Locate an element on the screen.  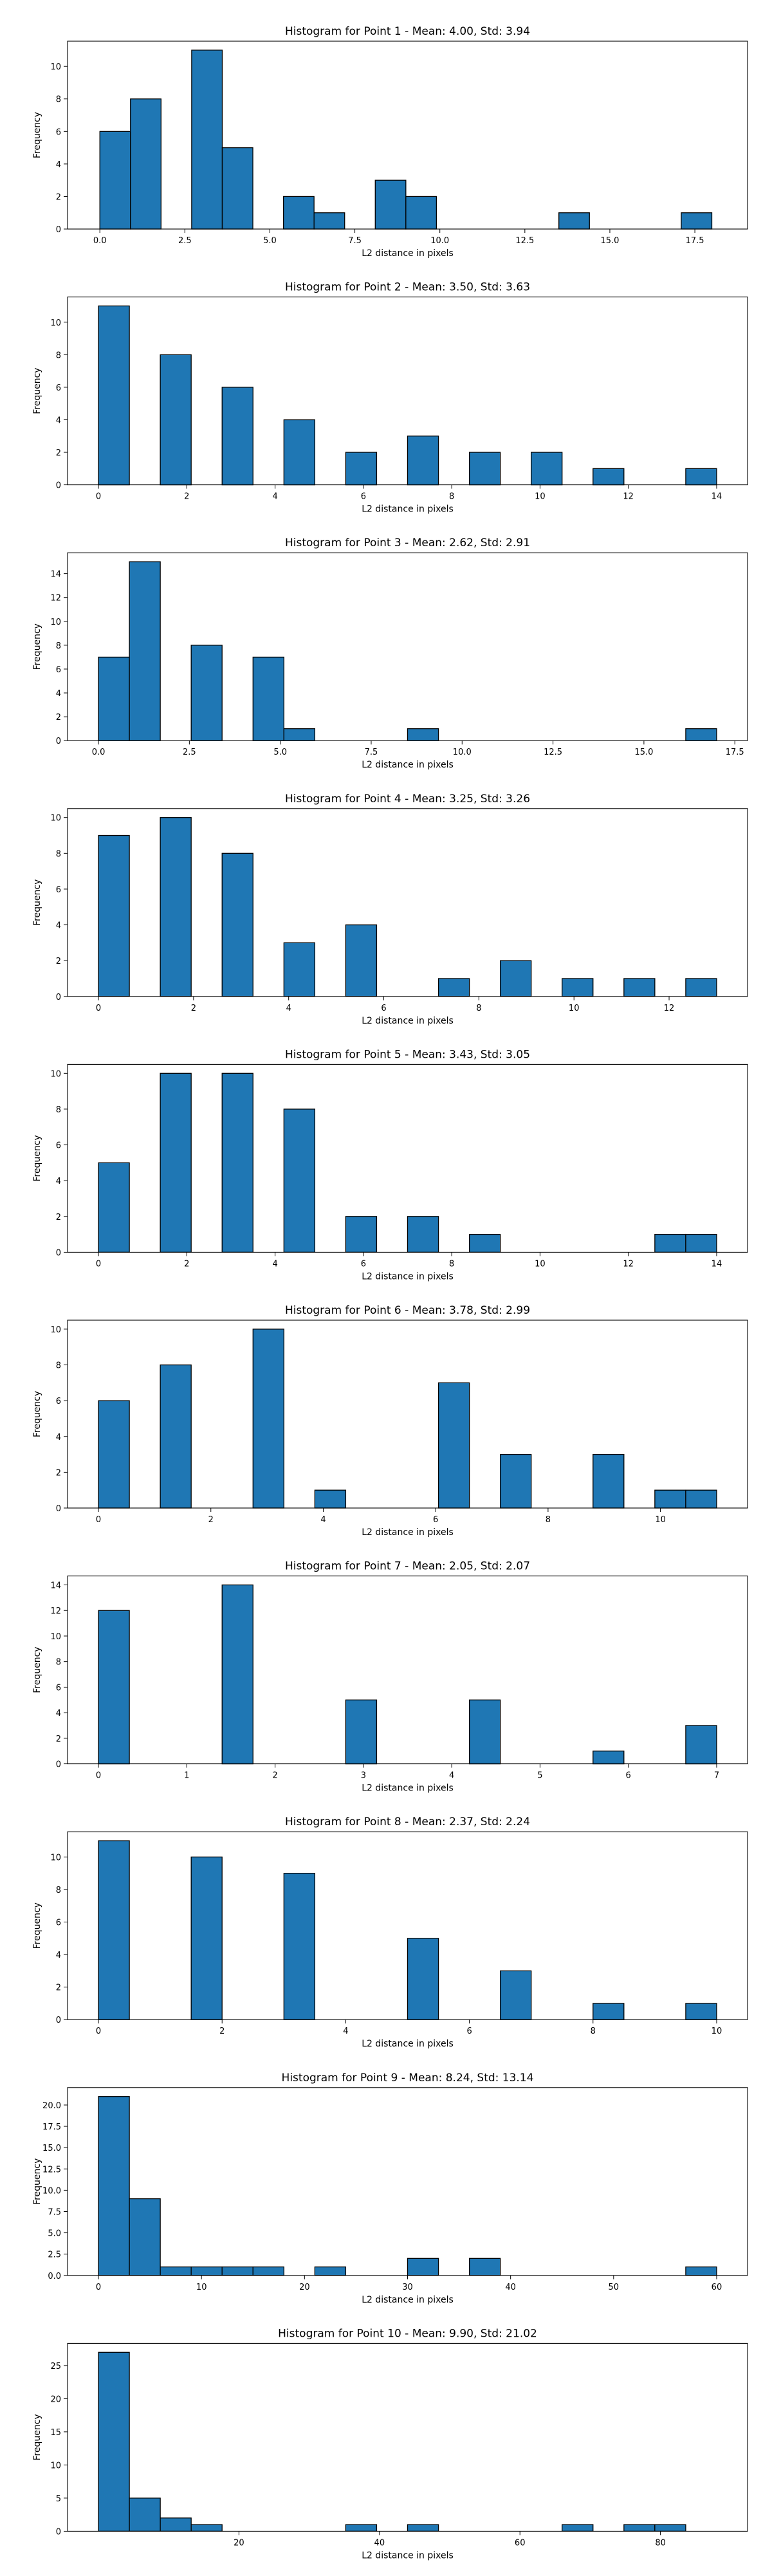
chart-9-ytick-label: 15.0 is located at coordinates (51, 2148).